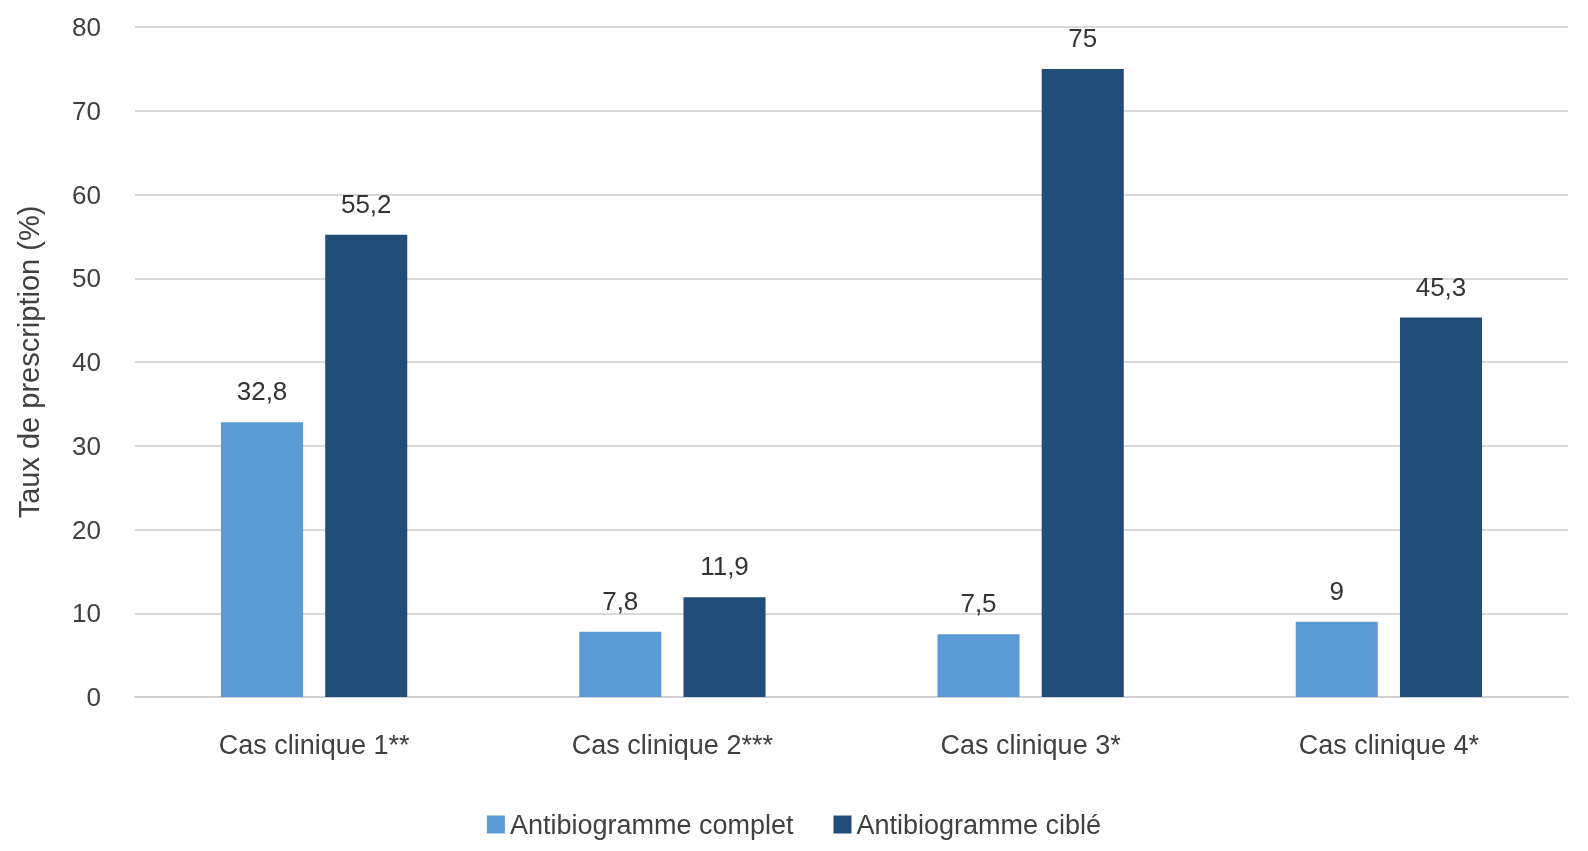 The height and width of the screenshot is (851, 1588). What do you see at coordinates (366, 203) in the screenshot?
I see `data-label: 55,2` at bounding box center [366, 203].